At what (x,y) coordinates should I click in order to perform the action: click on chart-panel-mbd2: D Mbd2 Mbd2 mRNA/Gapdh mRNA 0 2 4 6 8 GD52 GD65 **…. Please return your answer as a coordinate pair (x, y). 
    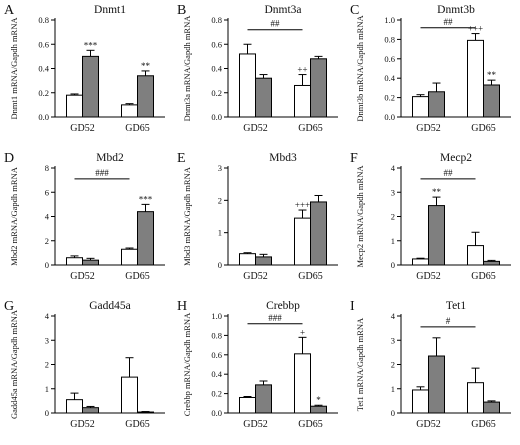
    Looking at the image, I should click on (84, 216).